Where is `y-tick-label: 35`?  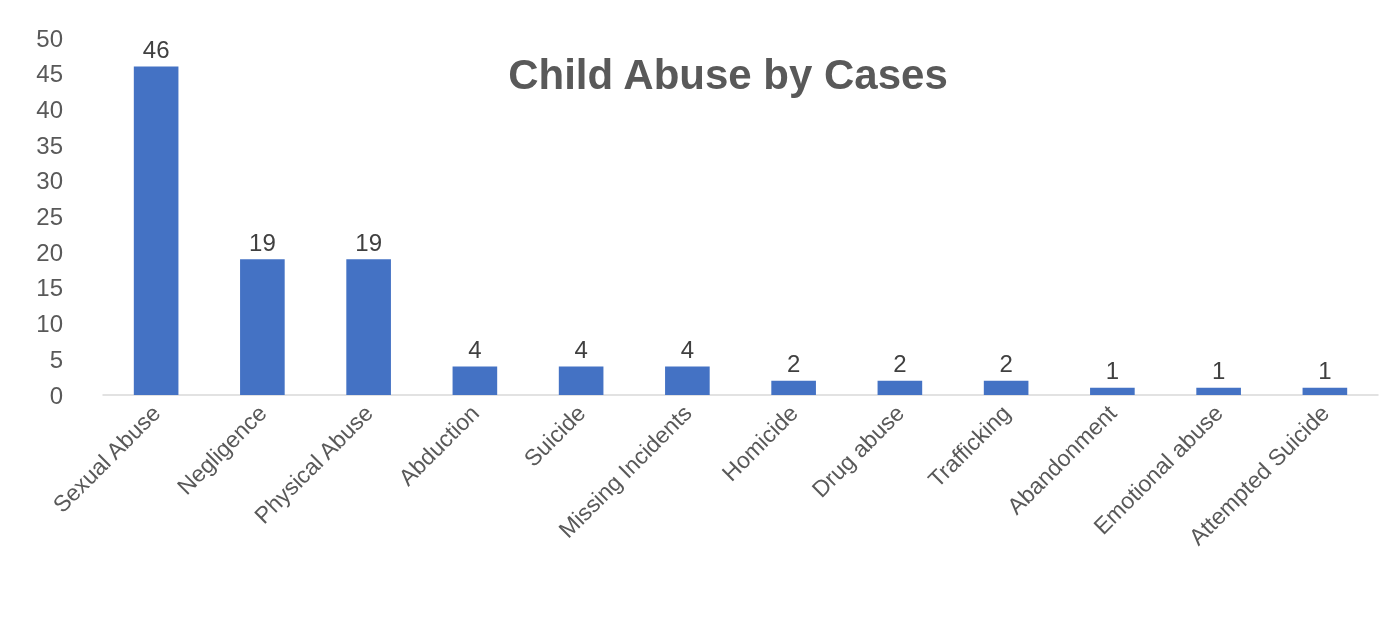 y-tick-label: 35 is located at coordinates (49, 145).